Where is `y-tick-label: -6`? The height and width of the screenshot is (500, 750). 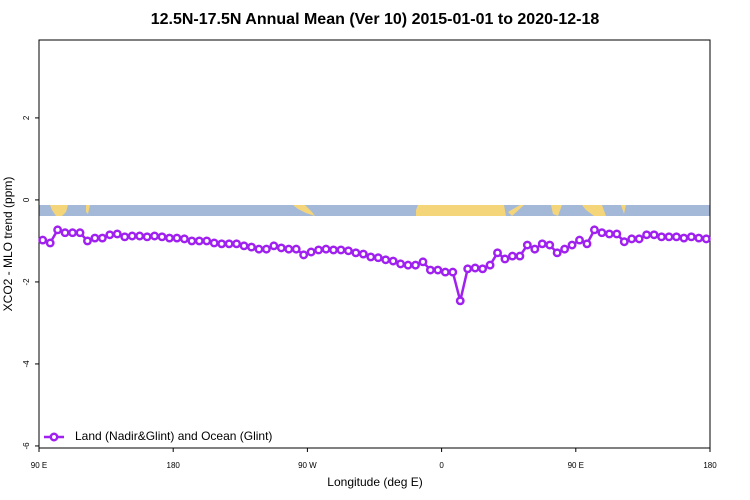
y-tick-label: -6 is located at coordinates (26, 446).